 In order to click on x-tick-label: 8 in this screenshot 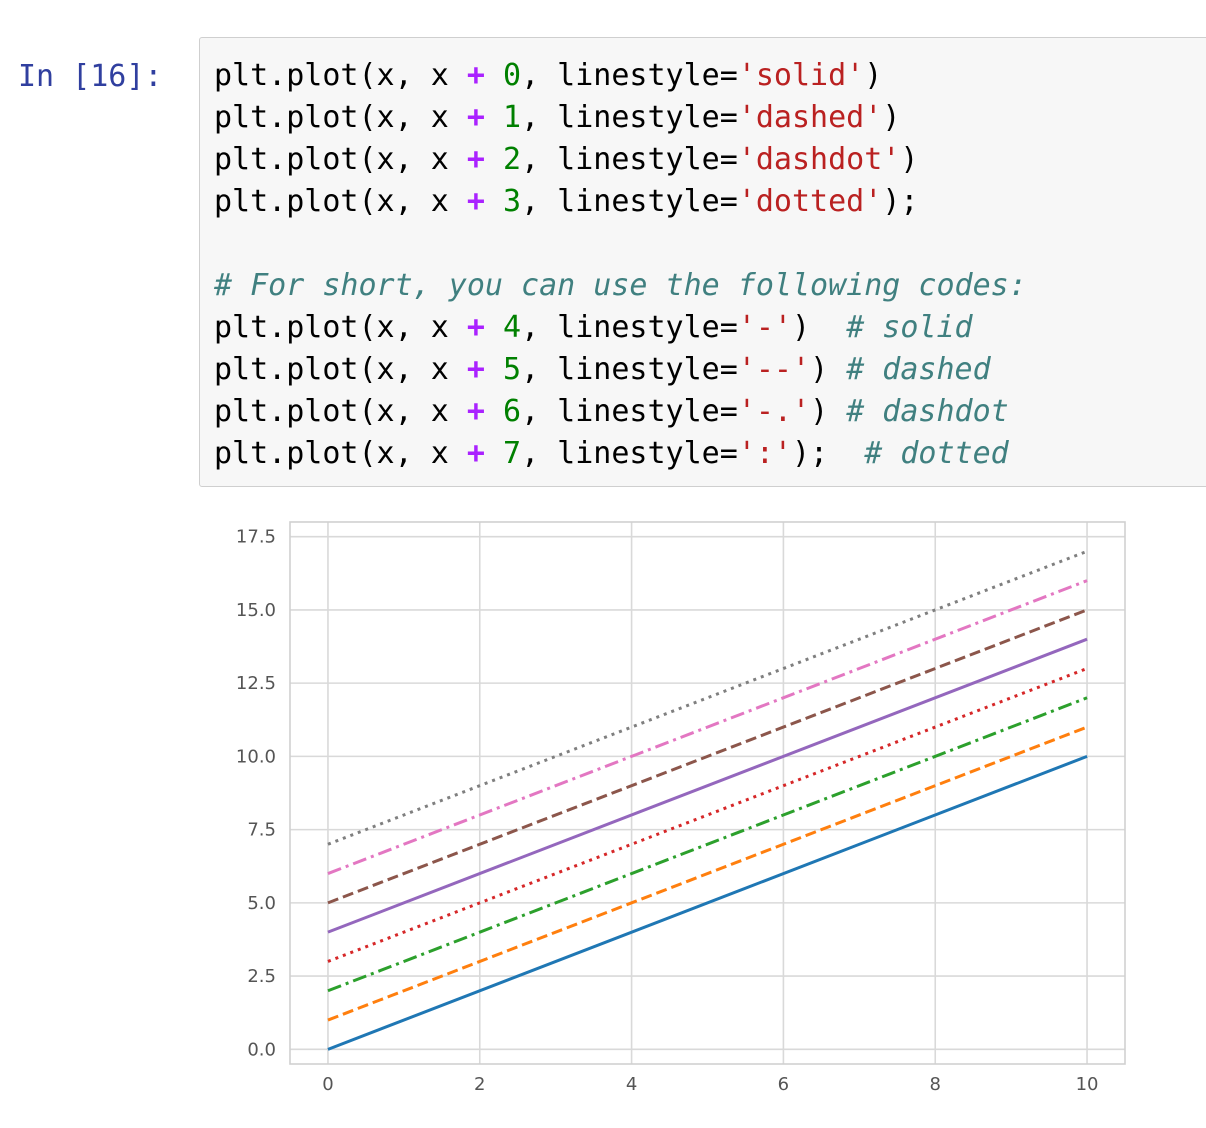, I will do `click(935, 1084)`.